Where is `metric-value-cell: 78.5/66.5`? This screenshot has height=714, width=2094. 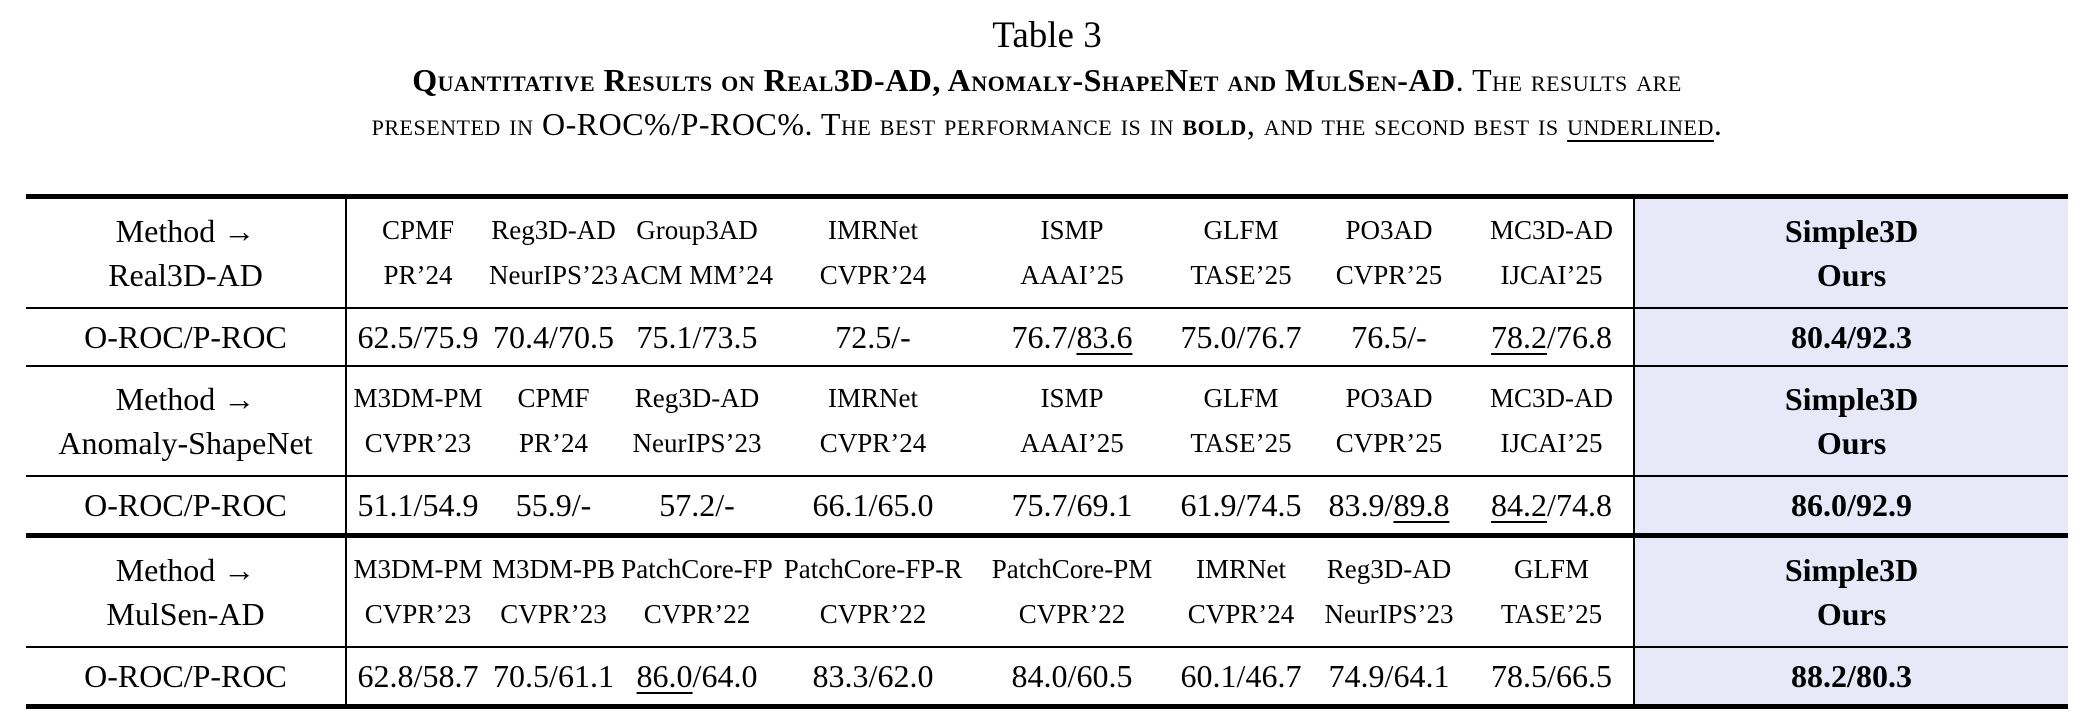 metric-value-cell: 78.5/66.5 is located at coordinates (1552, 677).